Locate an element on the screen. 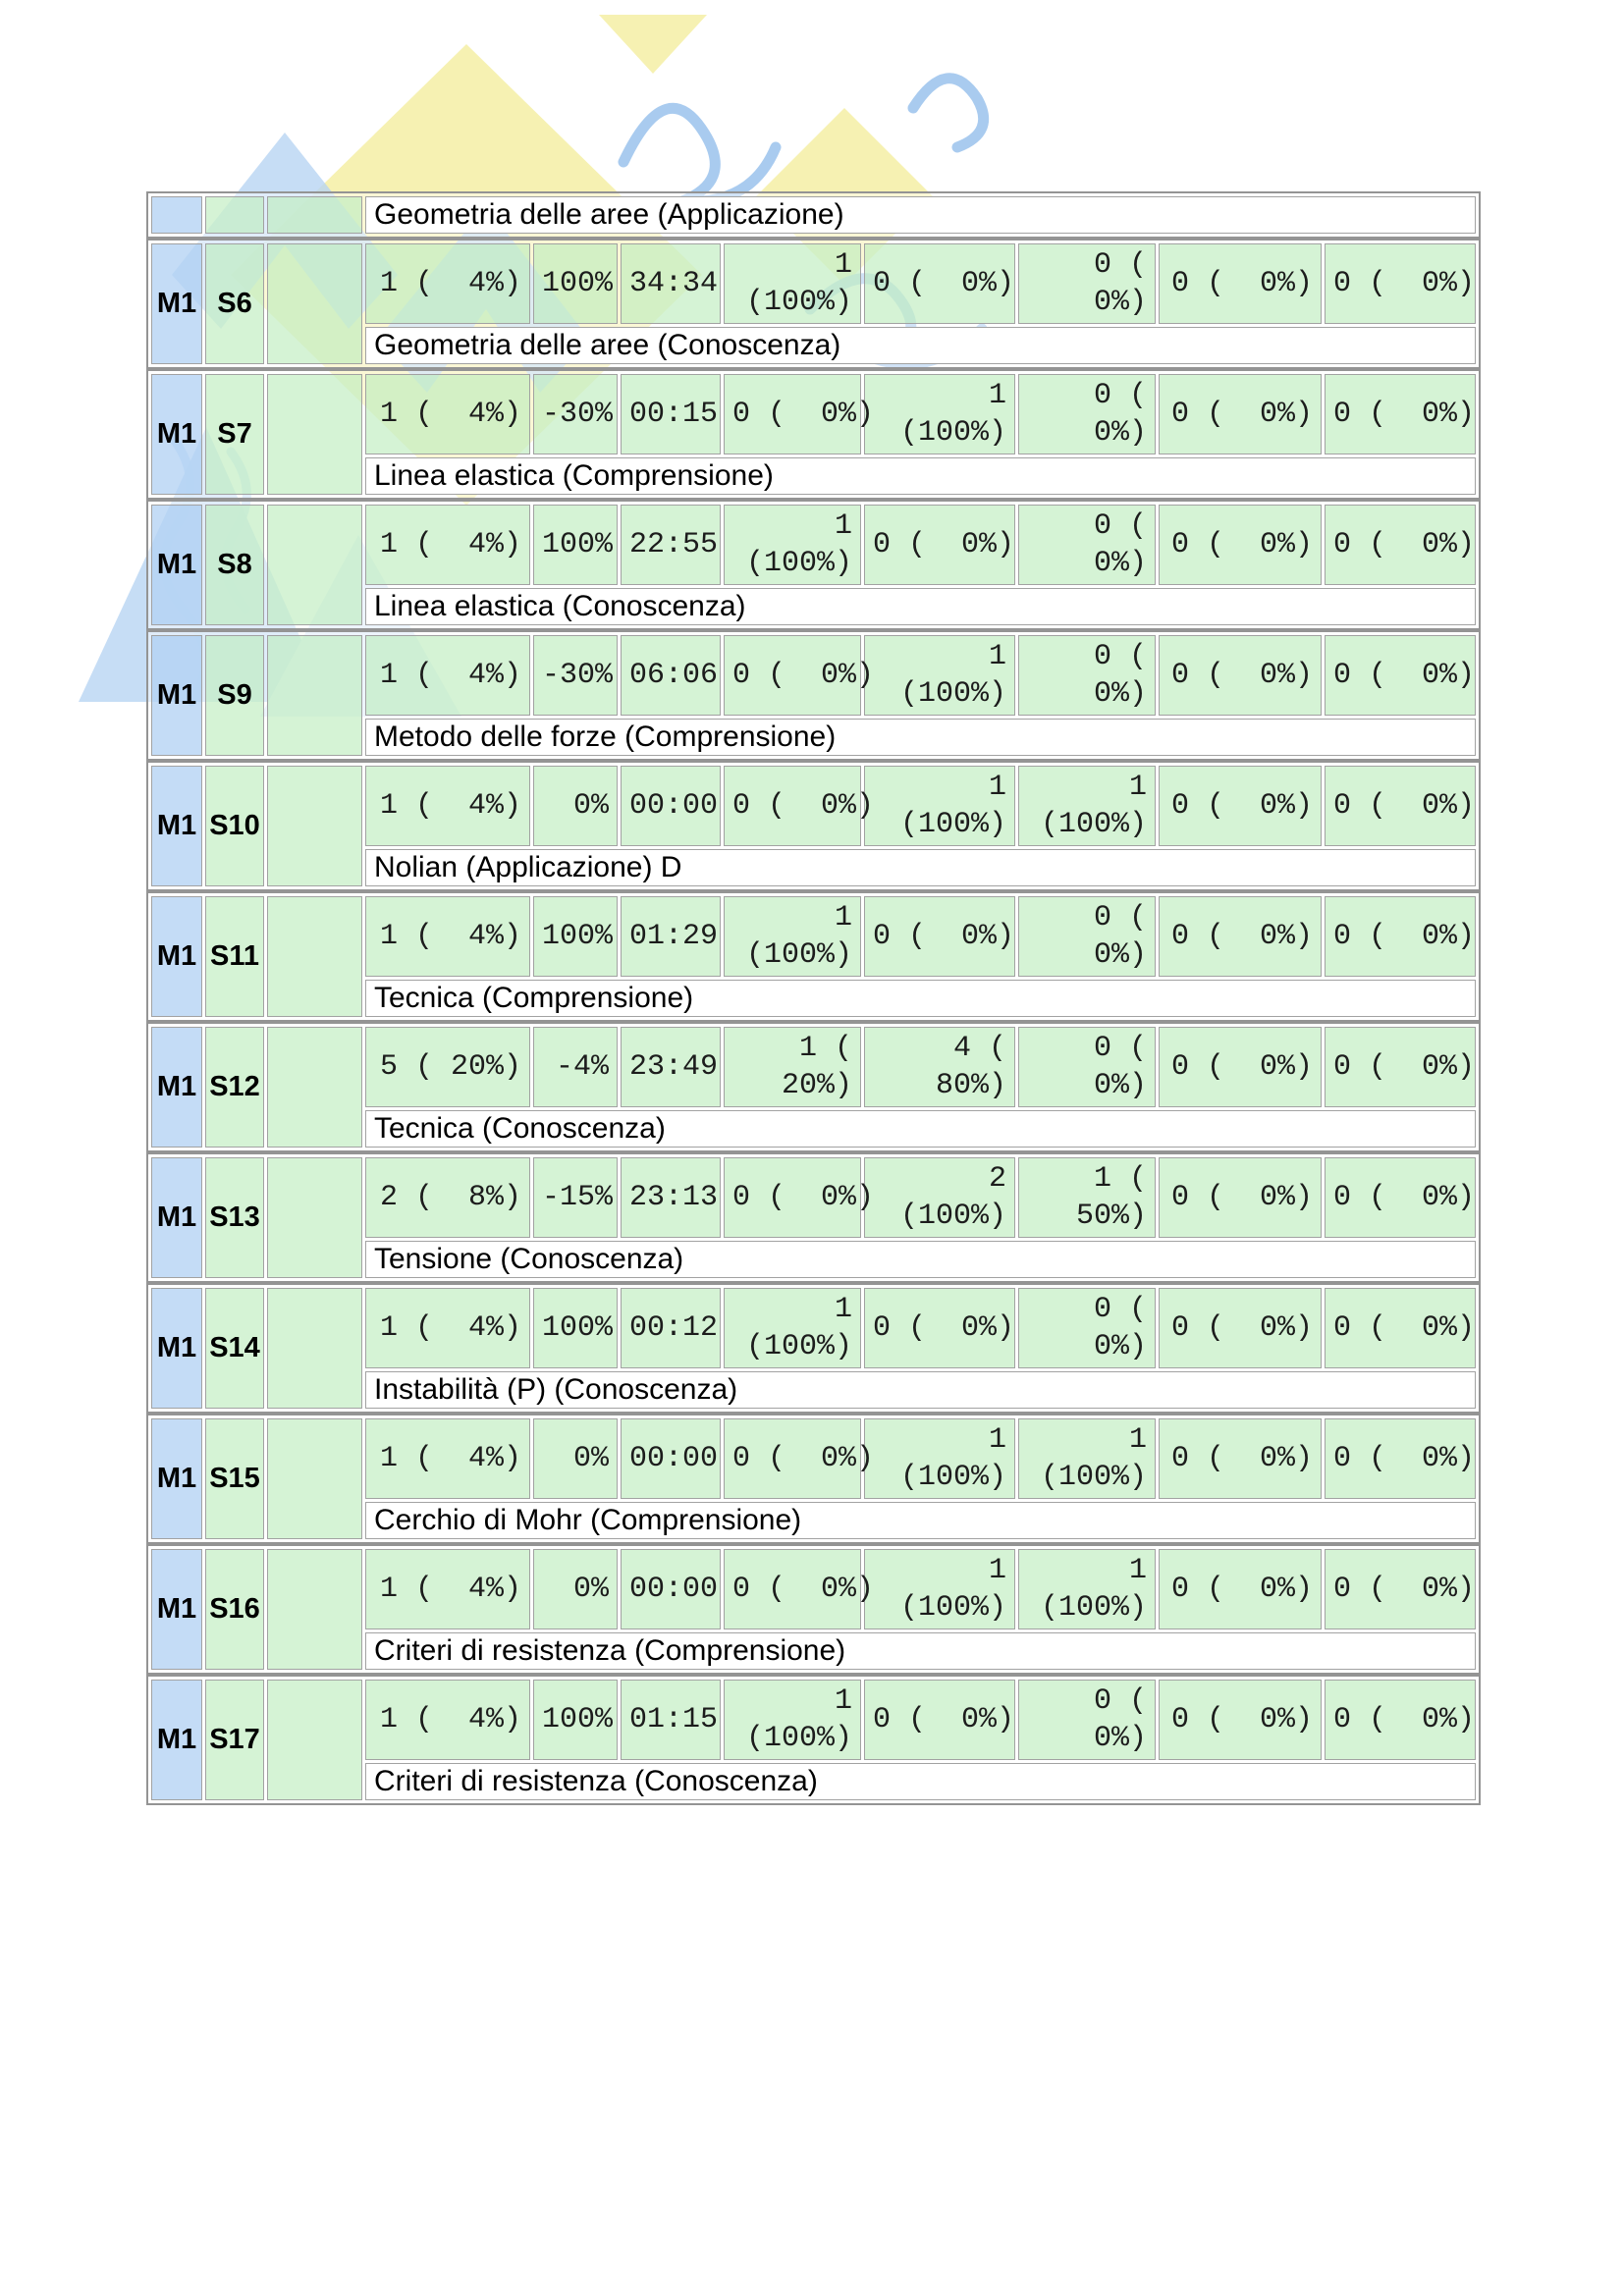 This screenshot has width=1624, height=2296. question-cell: S13 is located at coordinates (234, 1217).